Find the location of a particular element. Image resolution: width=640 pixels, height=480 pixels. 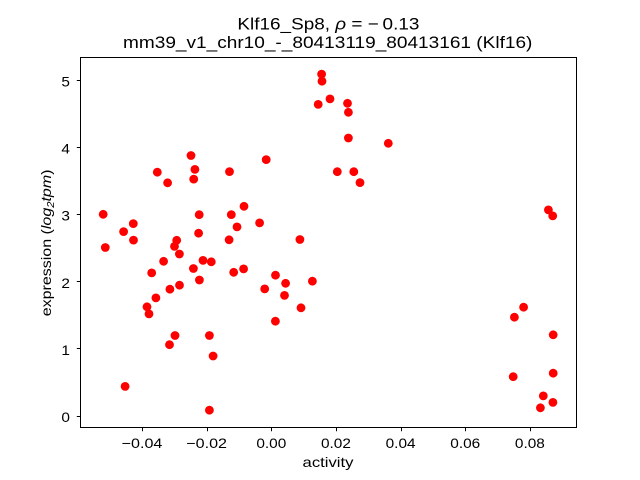

svg-text: 1 is located at coordinates (65, 350).